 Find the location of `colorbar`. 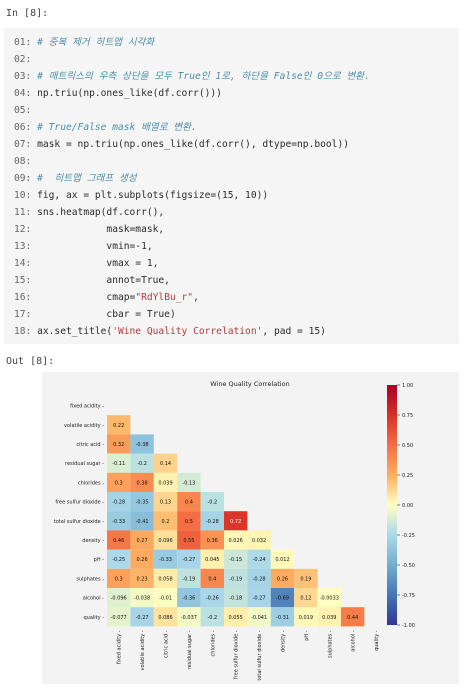

colorbar is located at coordinates (392, 505).